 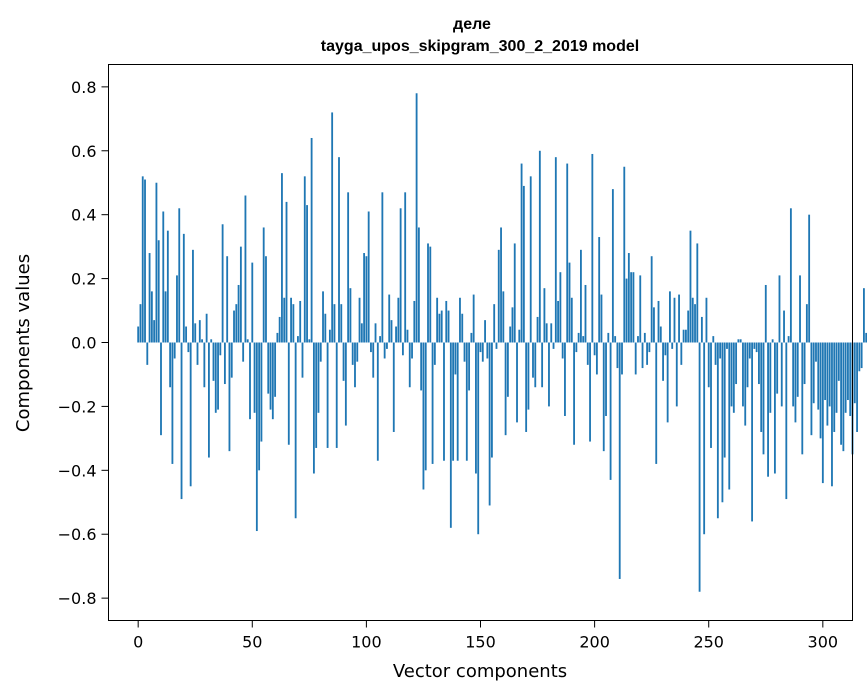 I want to click on y-tick-label: 0.4, so click(x=83, y=215).